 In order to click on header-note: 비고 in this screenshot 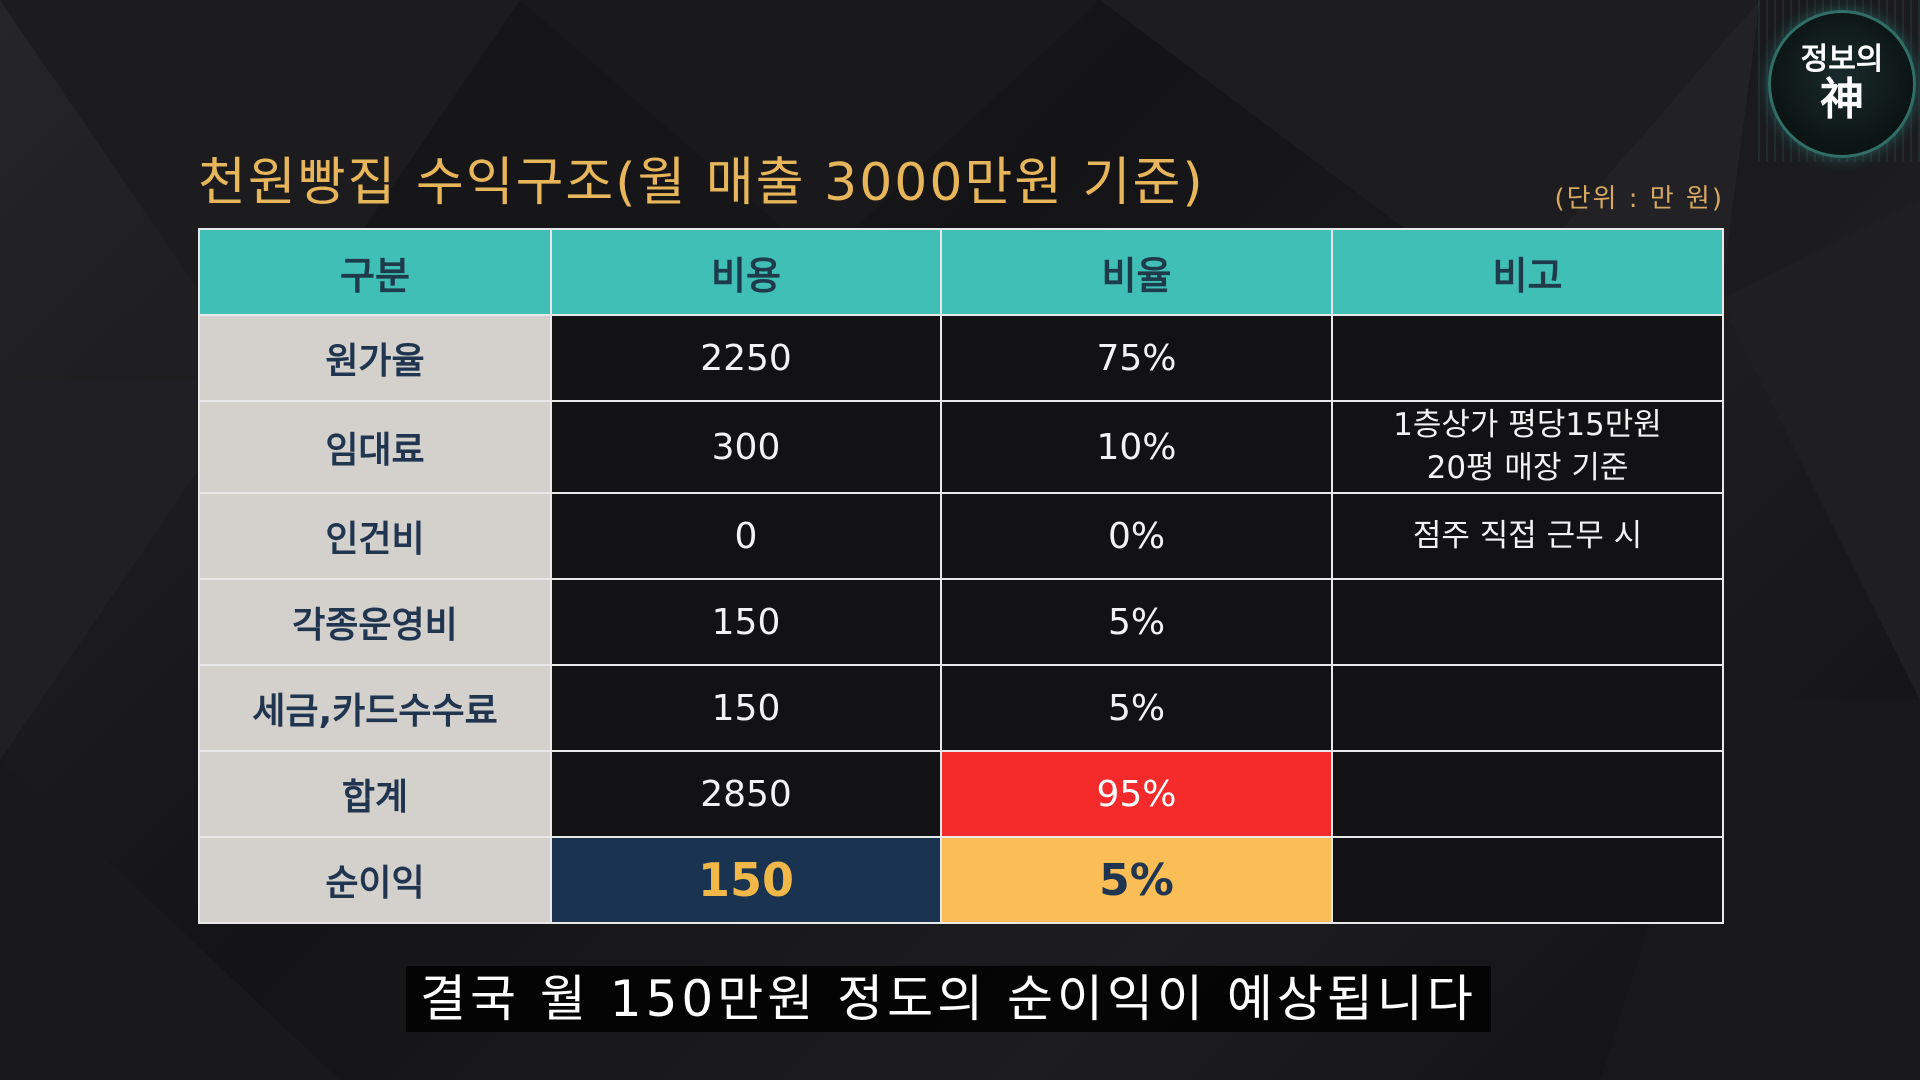, I will do `click(1527, 272)`.